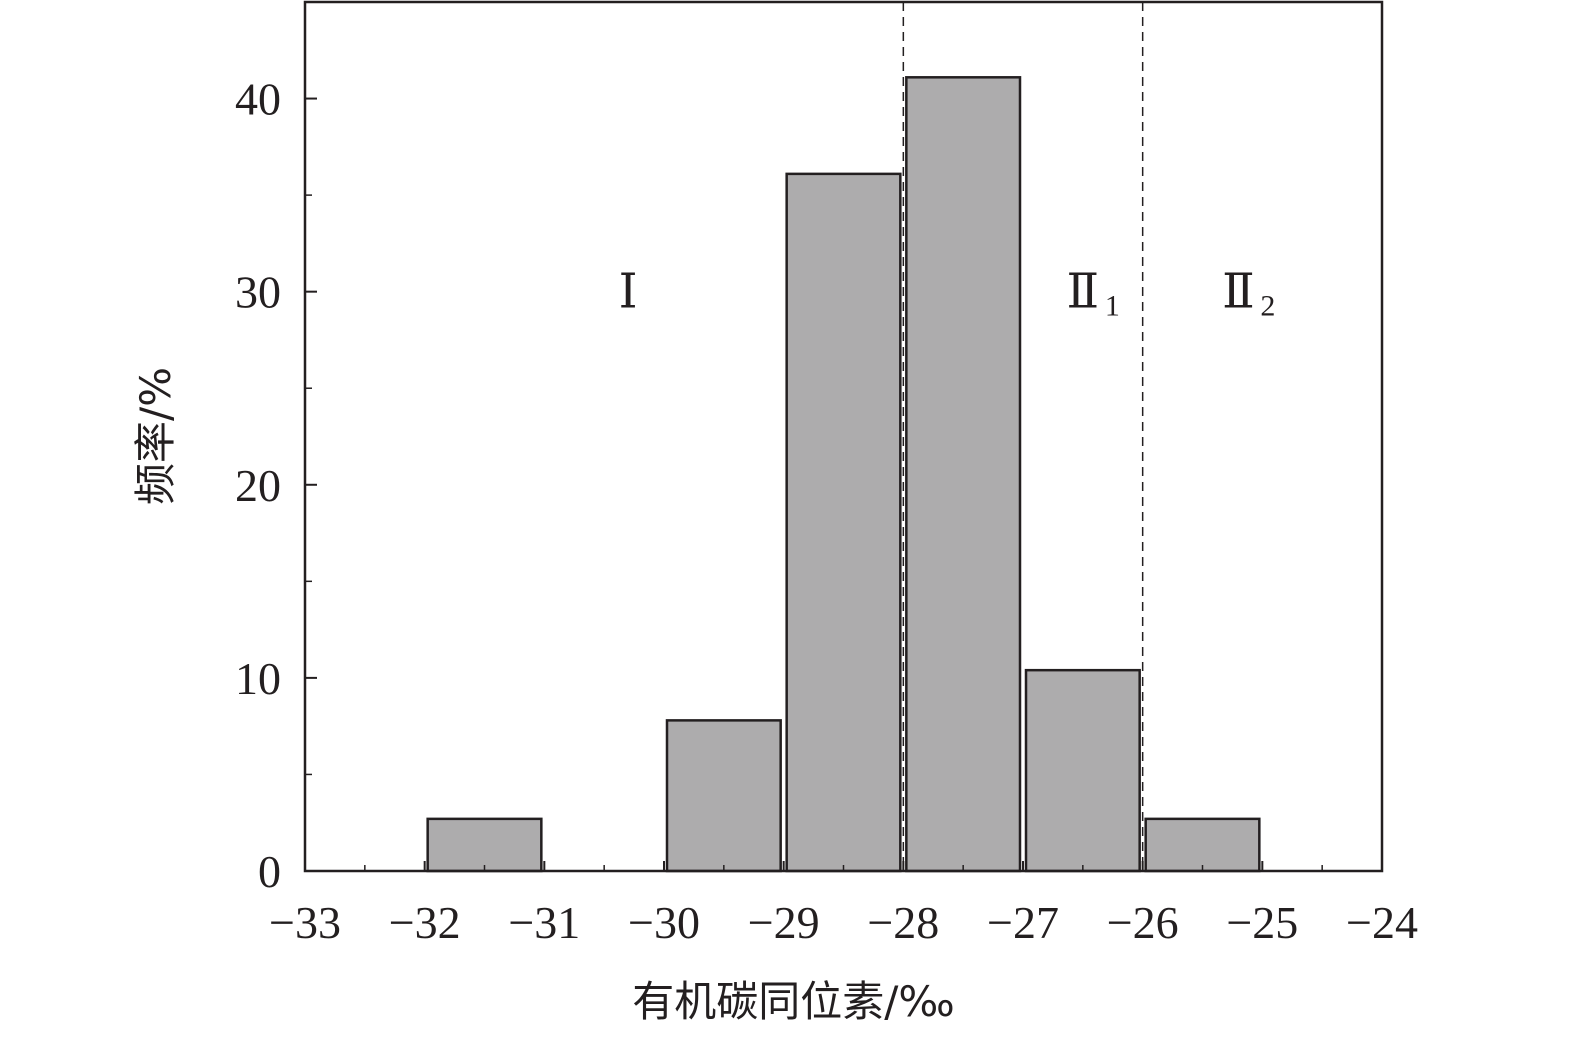  I want to click on x-tick-label: −33, so click(305, 922).